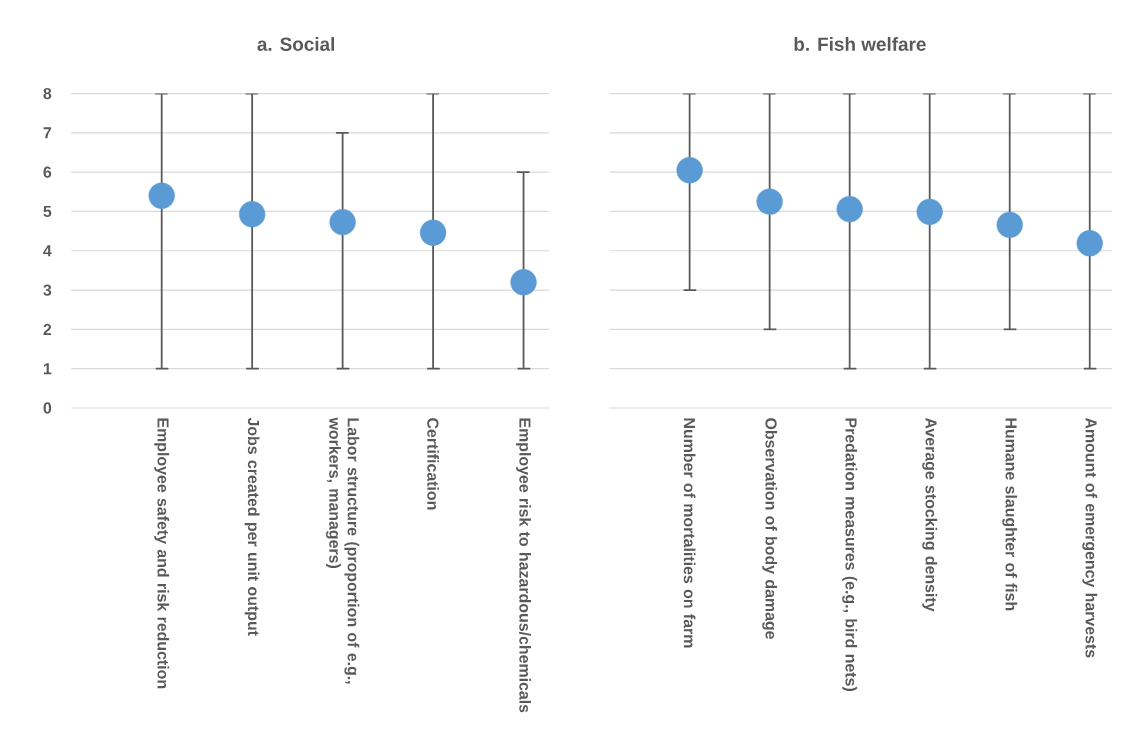  I want to click on x-tick-label: Predation measures (e.g., bird nets), so click(850, 554).